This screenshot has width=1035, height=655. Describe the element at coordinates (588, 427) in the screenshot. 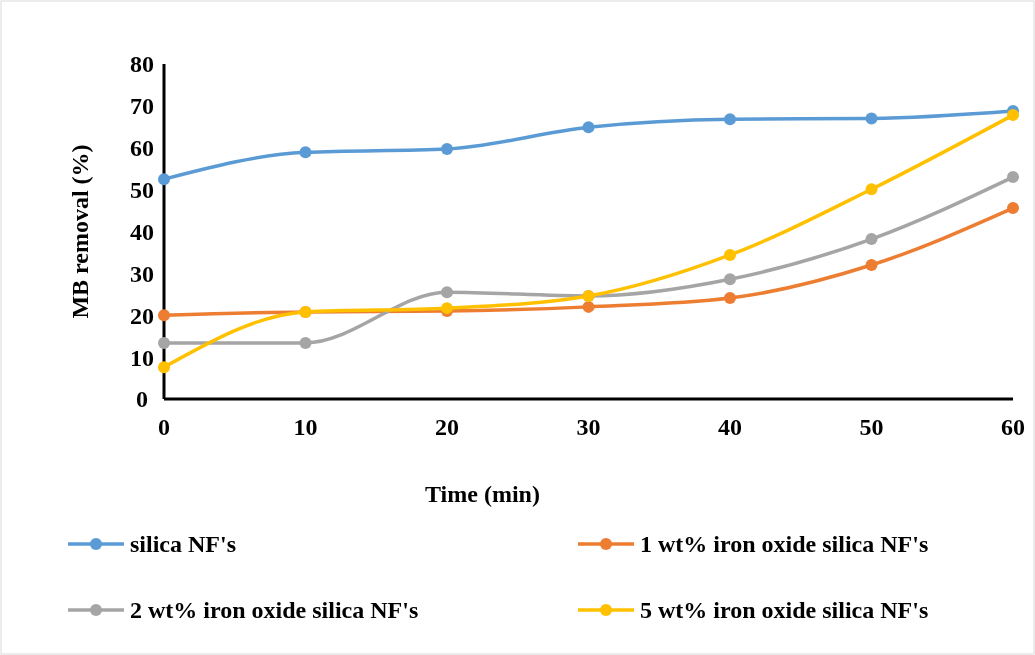

I see `x-tick-label: 30` at that location.